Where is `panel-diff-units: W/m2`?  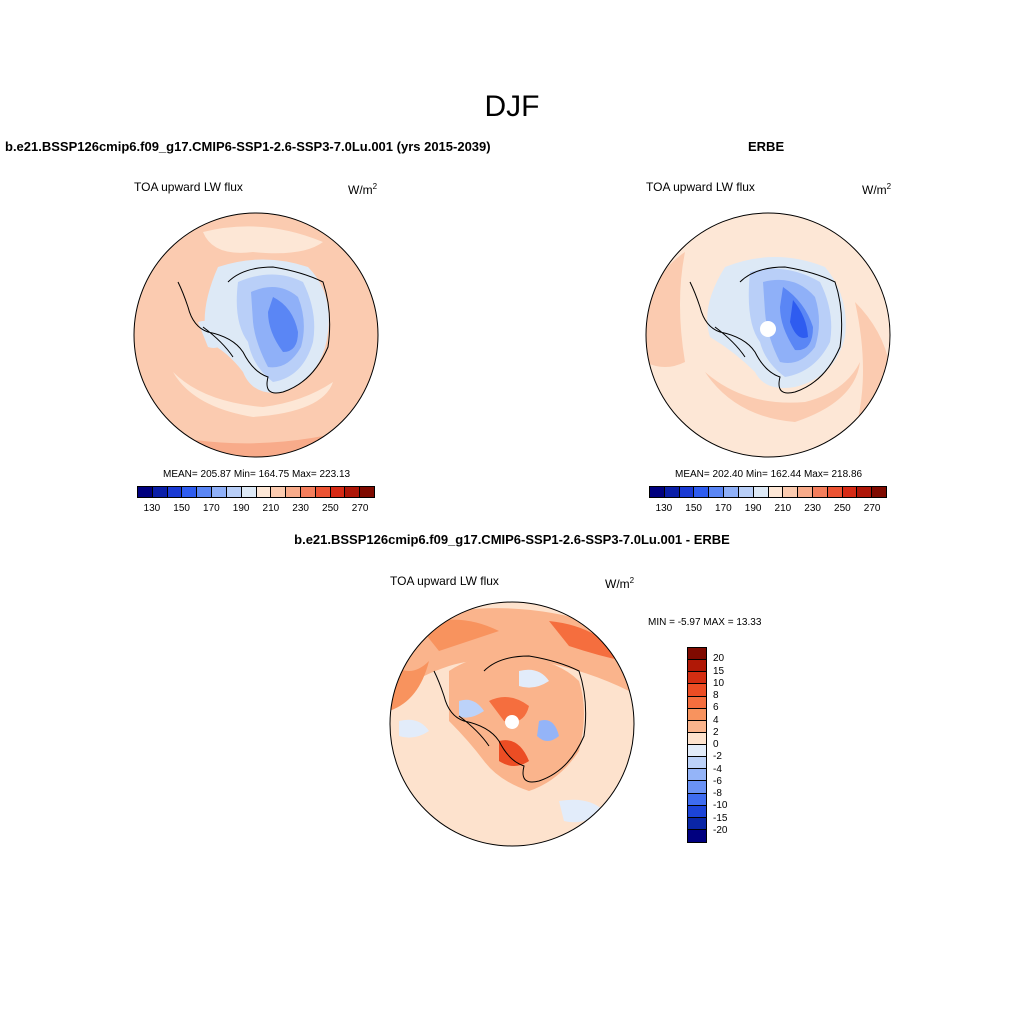 panel-diff-units: W/m2 is located at coordinates (620, 583).